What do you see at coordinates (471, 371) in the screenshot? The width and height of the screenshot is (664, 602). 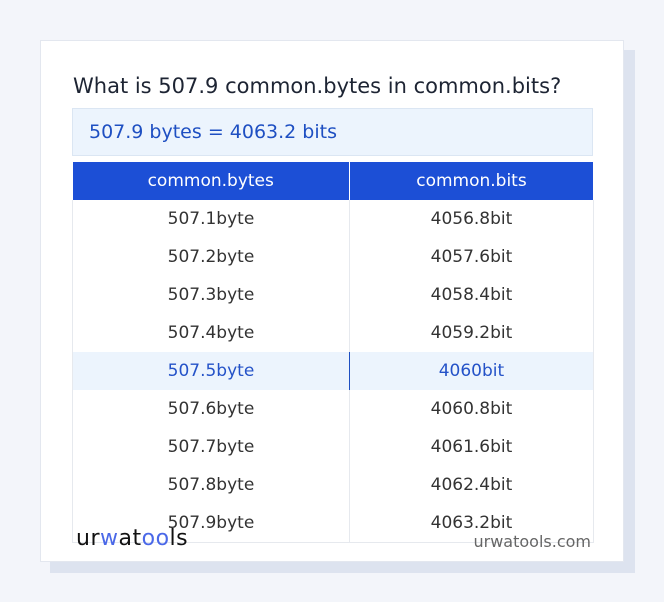 I see `bits-cell: 4060bit` at bounding box center [471, 371].